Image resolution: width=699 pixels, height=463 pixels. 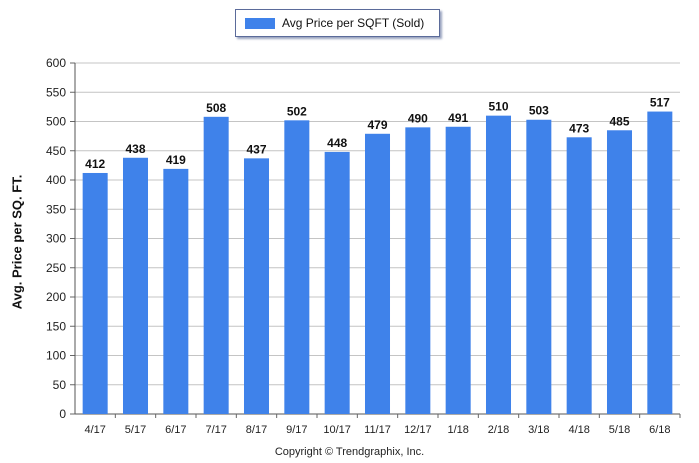 I want to click on legend: Avg Price per SQFT (Sold), so click(x=337, y=23).